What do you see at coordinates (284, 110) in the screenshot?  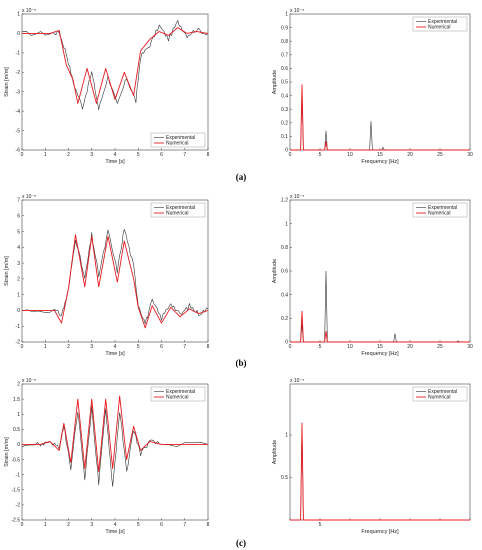 I see `y-tick-label: 0.3` at bounding box center [284, 110].